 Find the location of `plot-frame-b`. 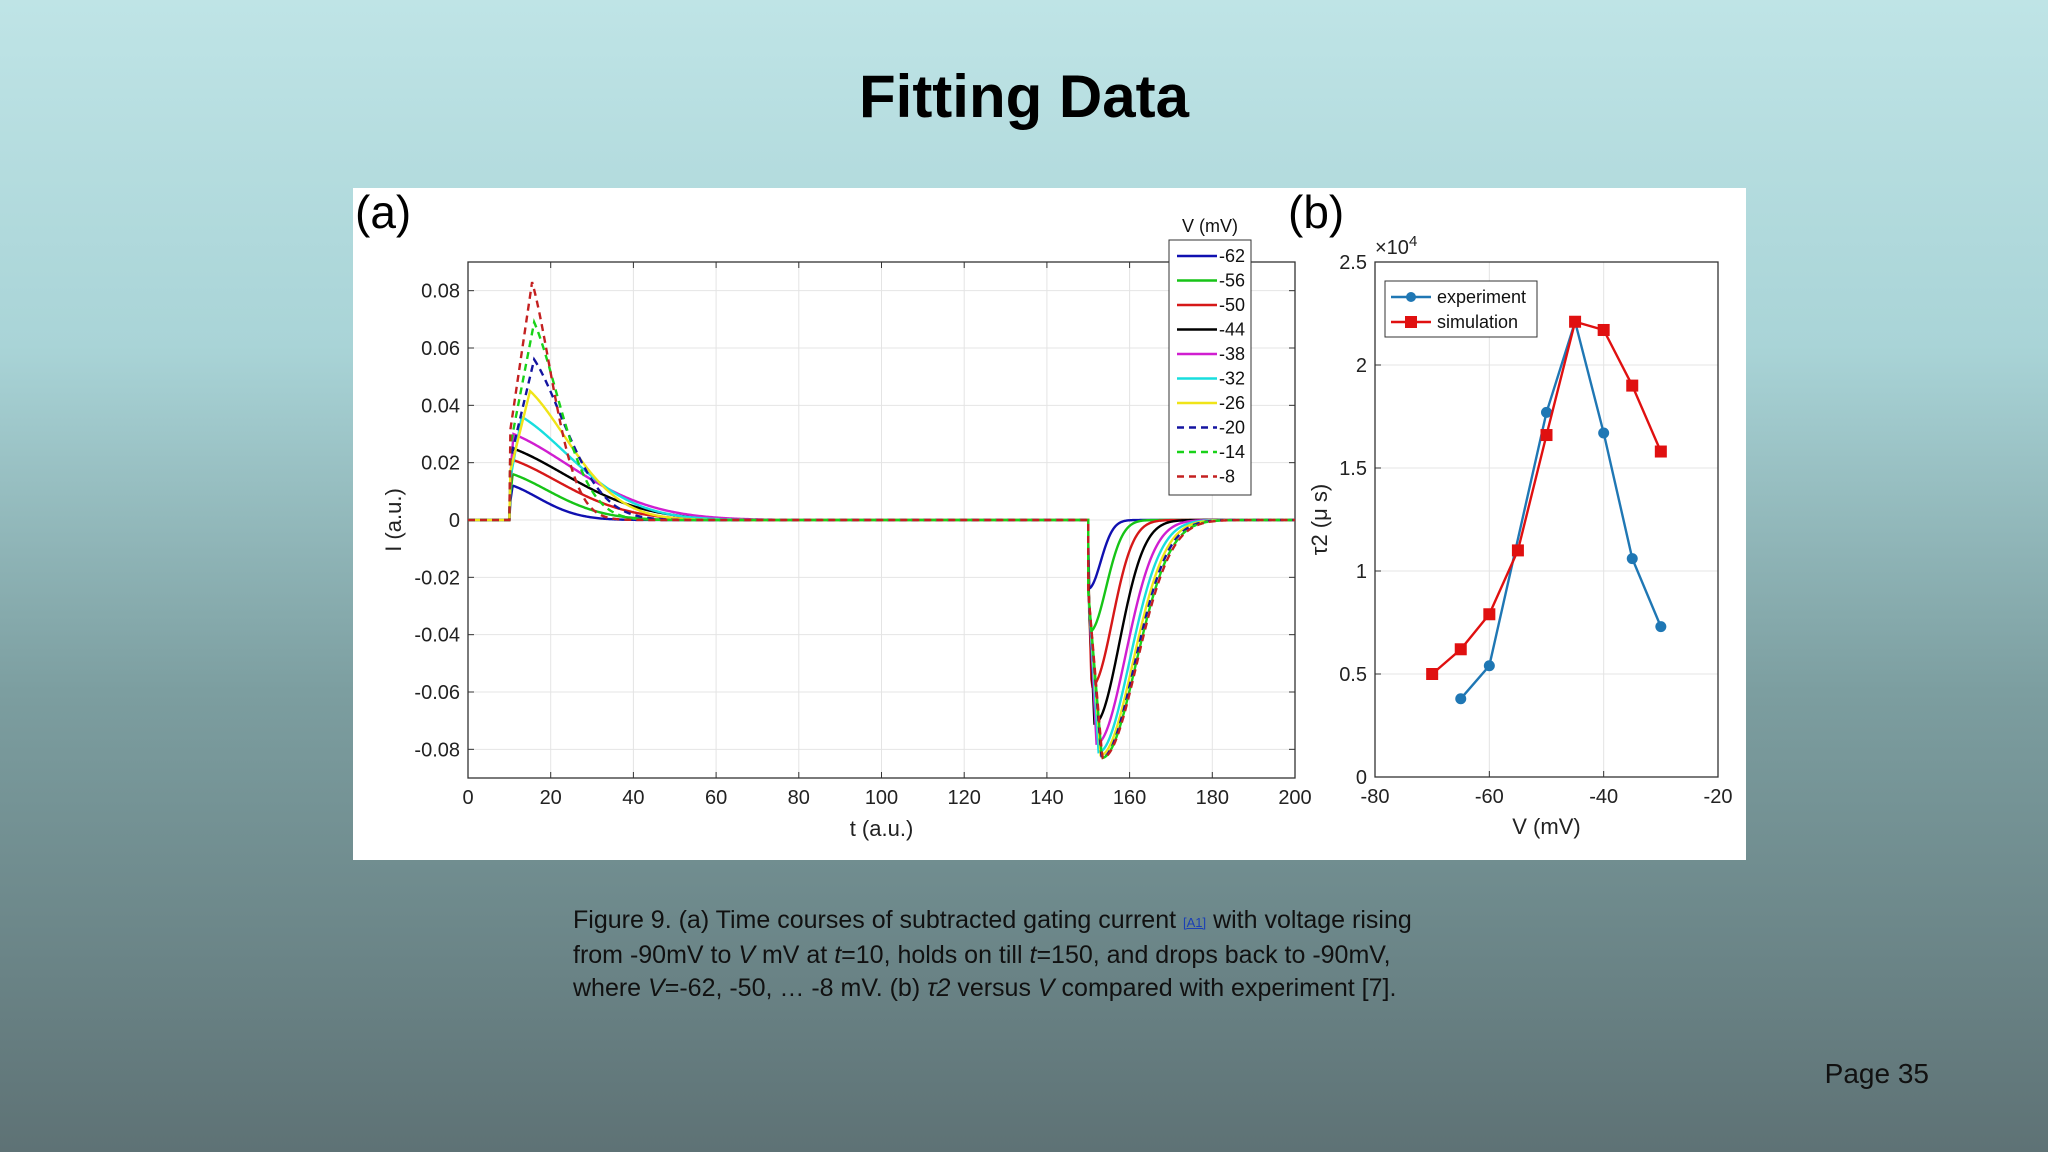

plot-frame-b is located at coordinates (1546, 519).